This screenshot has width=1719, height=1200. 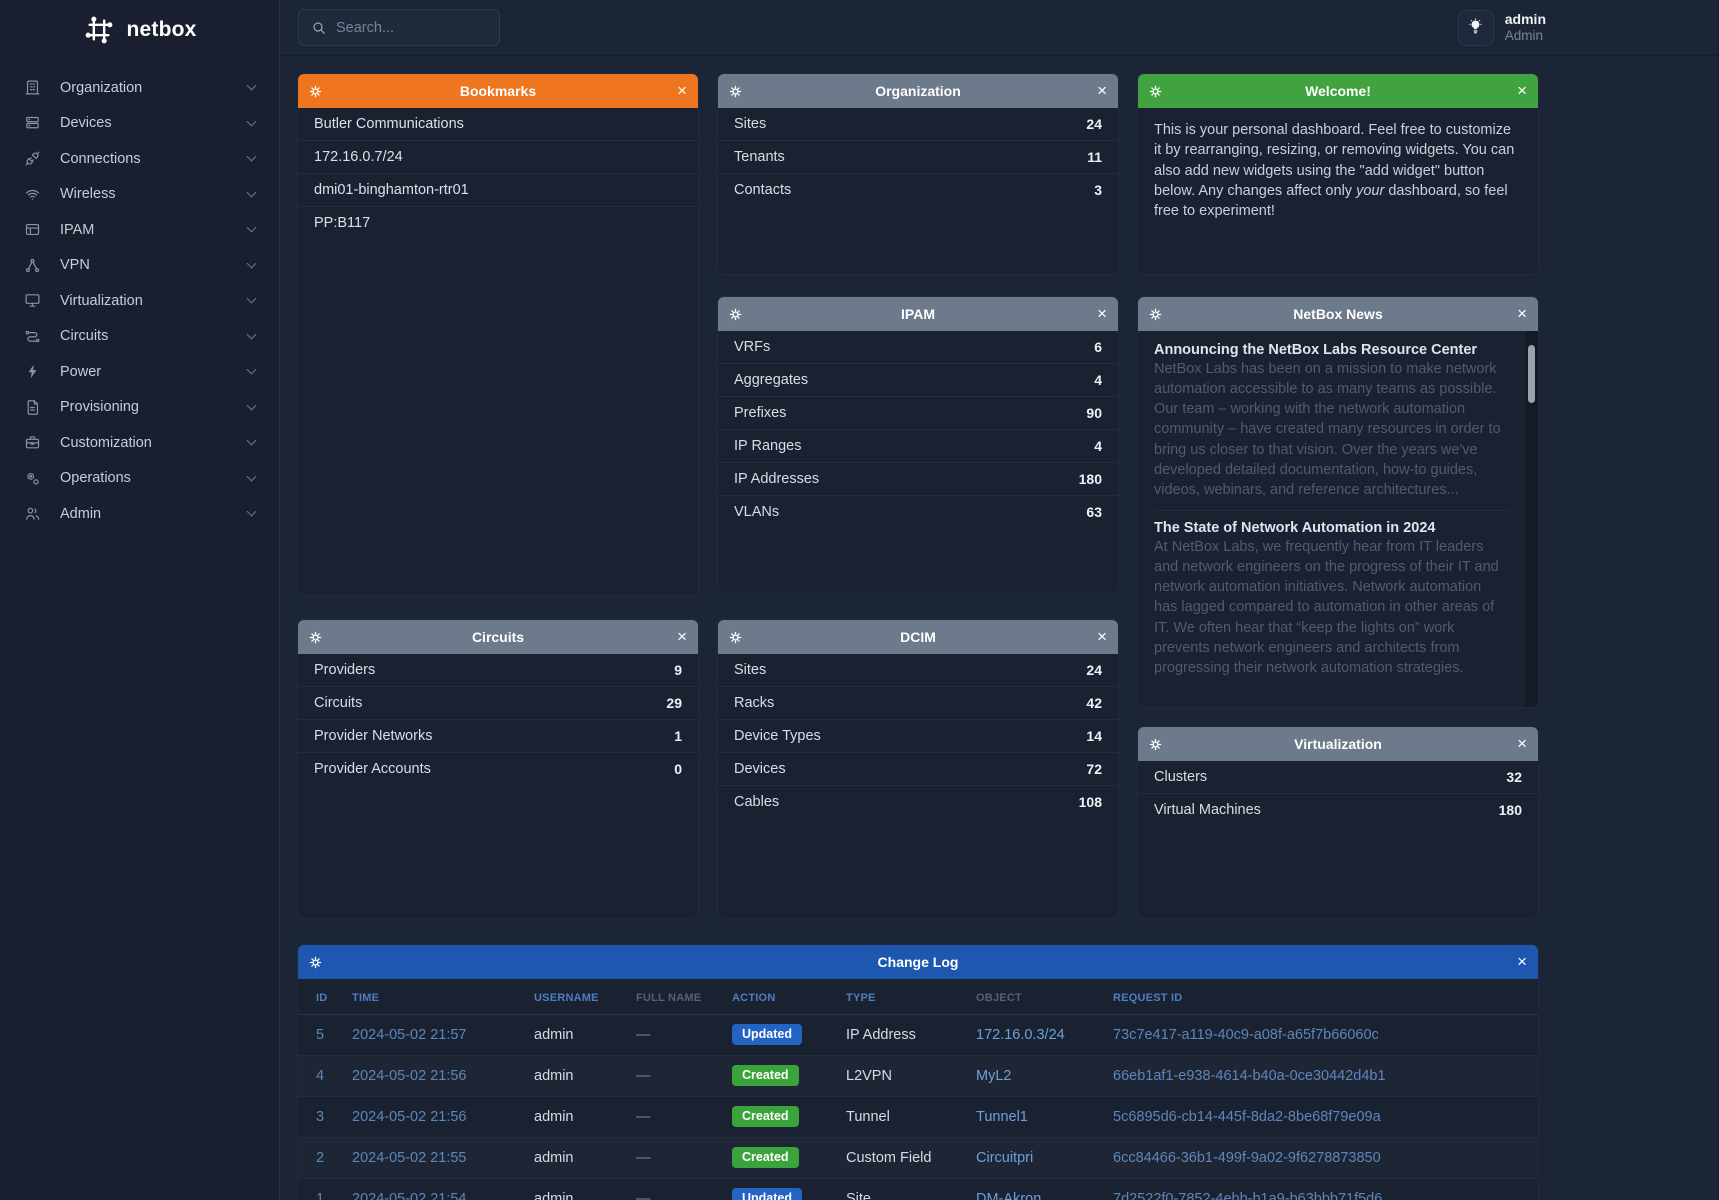 I want to click on sidebar-item-wireless: Wireless, so click(x=139, y=195).